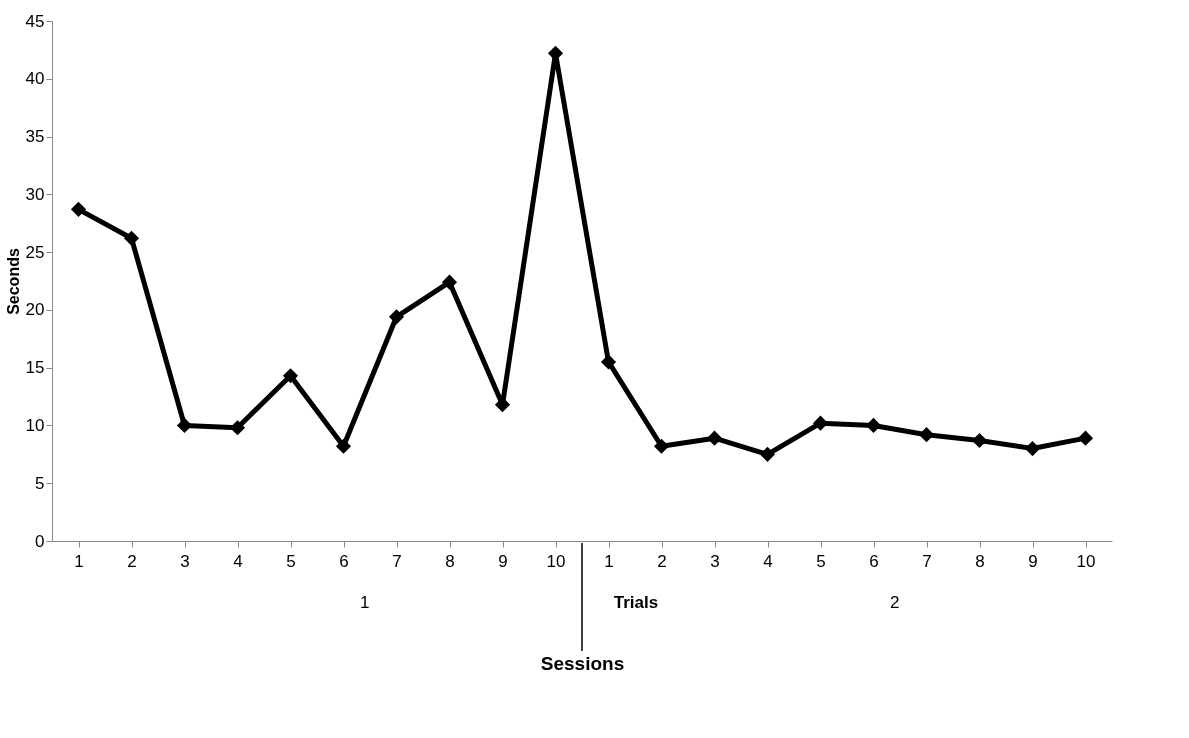 The height and width of the screenshot is (738, 1189). Describe the element at coordinates (364, 602) in the screenshot. I see `text: 1` at that location.